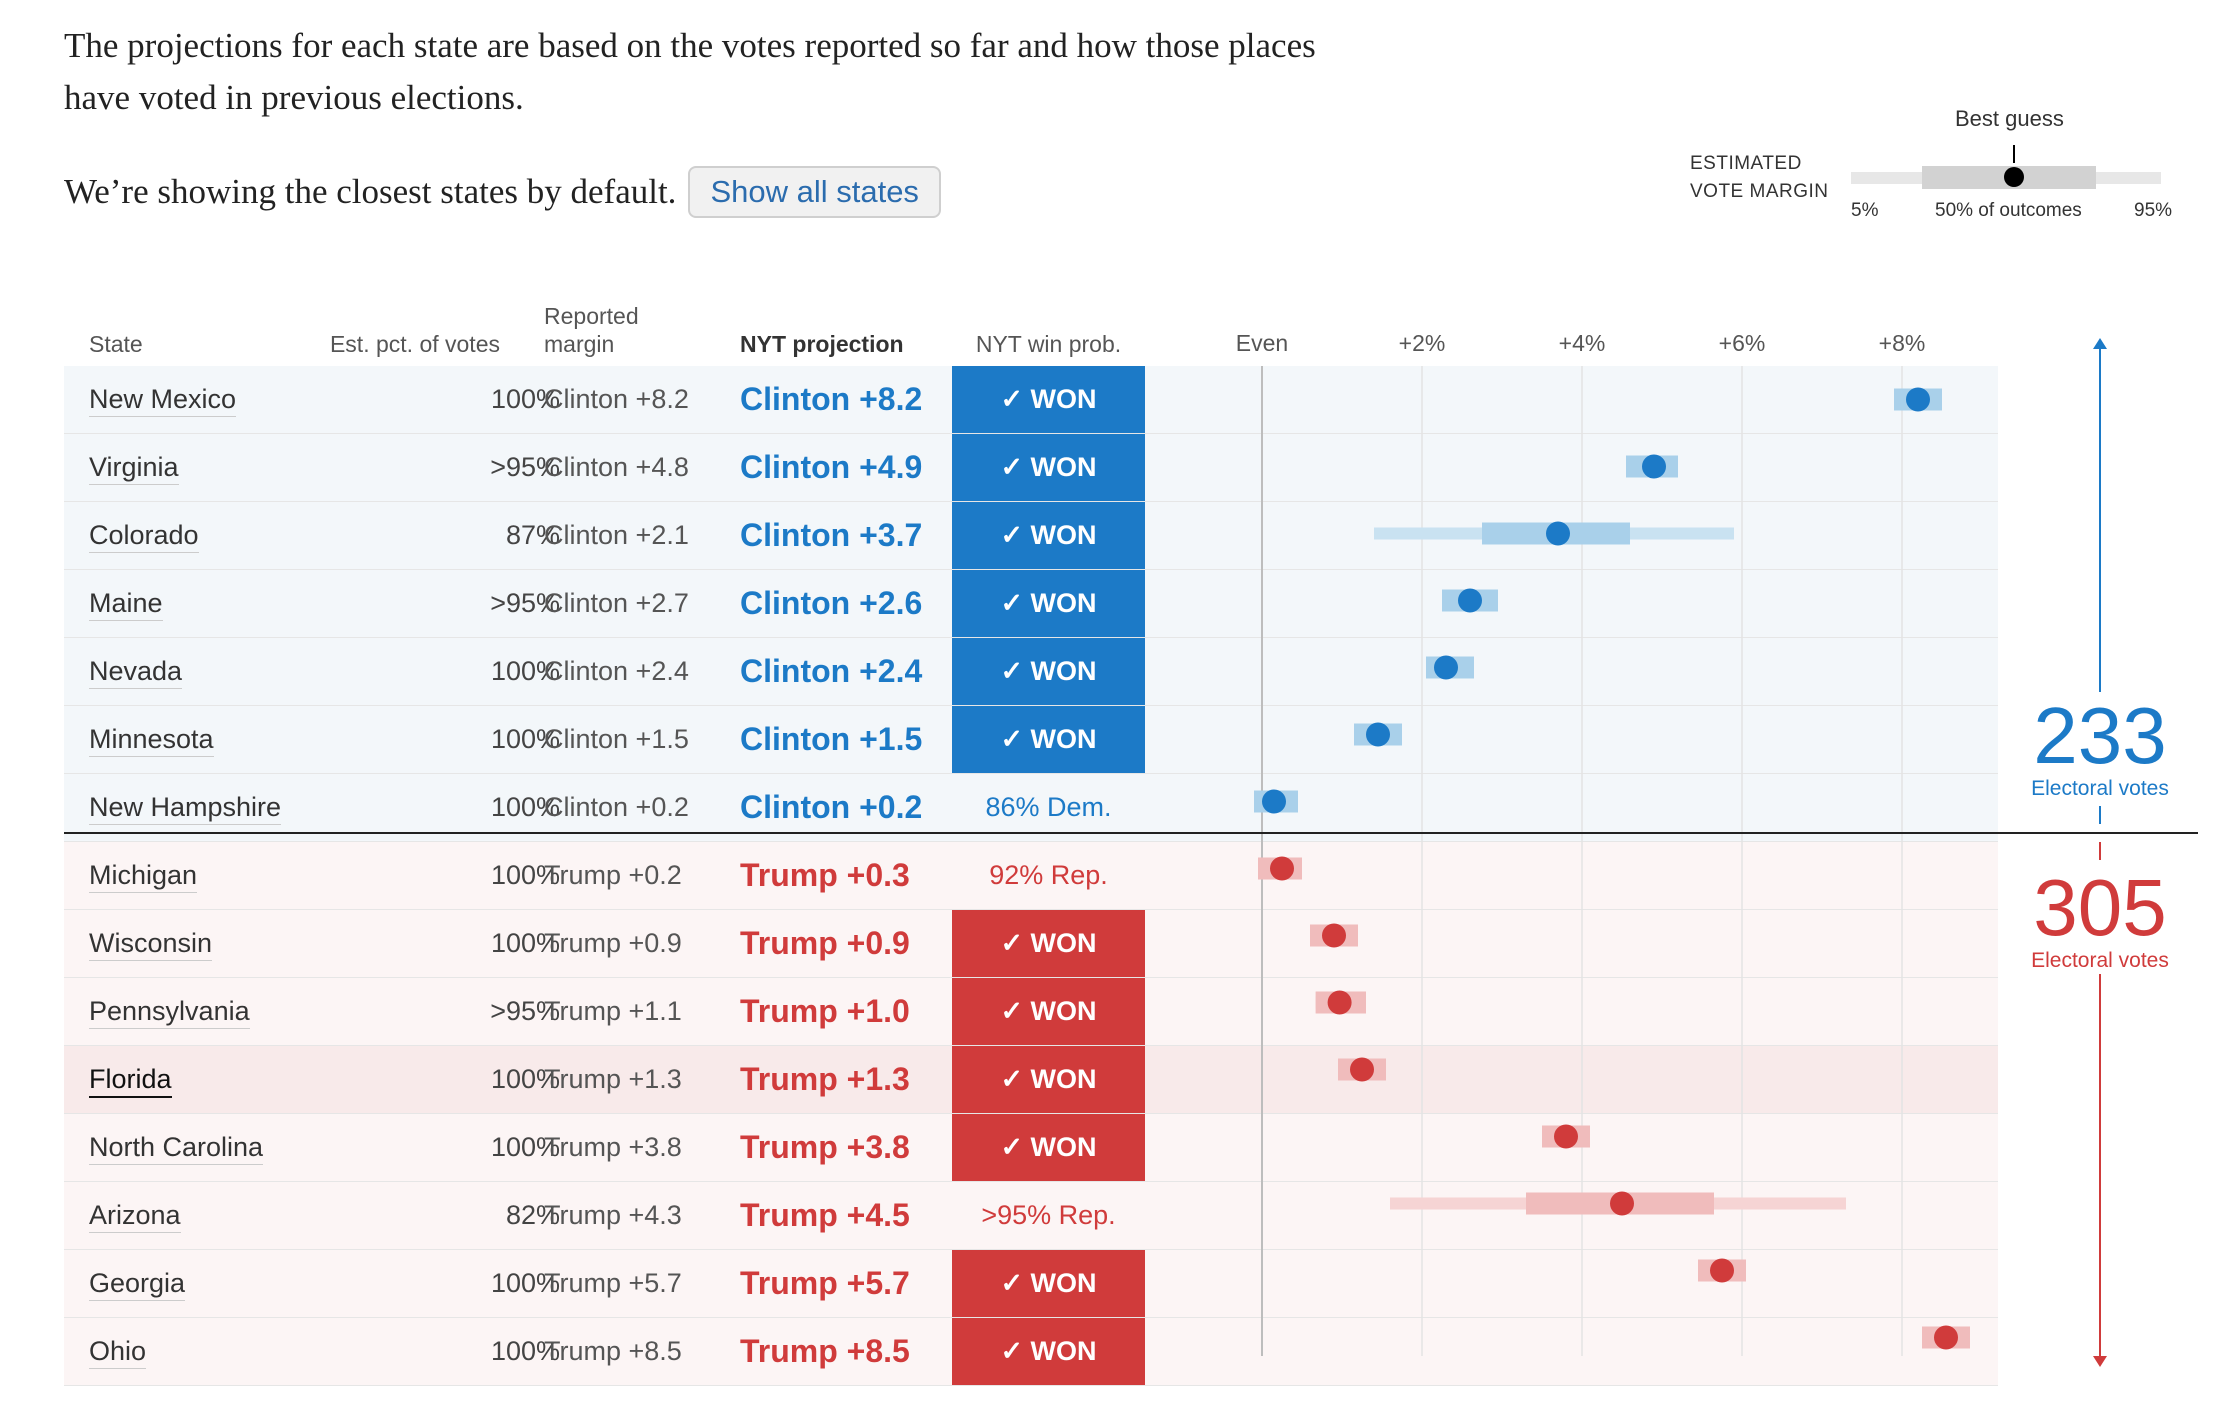  I want to click on state-link: Michigan, so click(143, 876).